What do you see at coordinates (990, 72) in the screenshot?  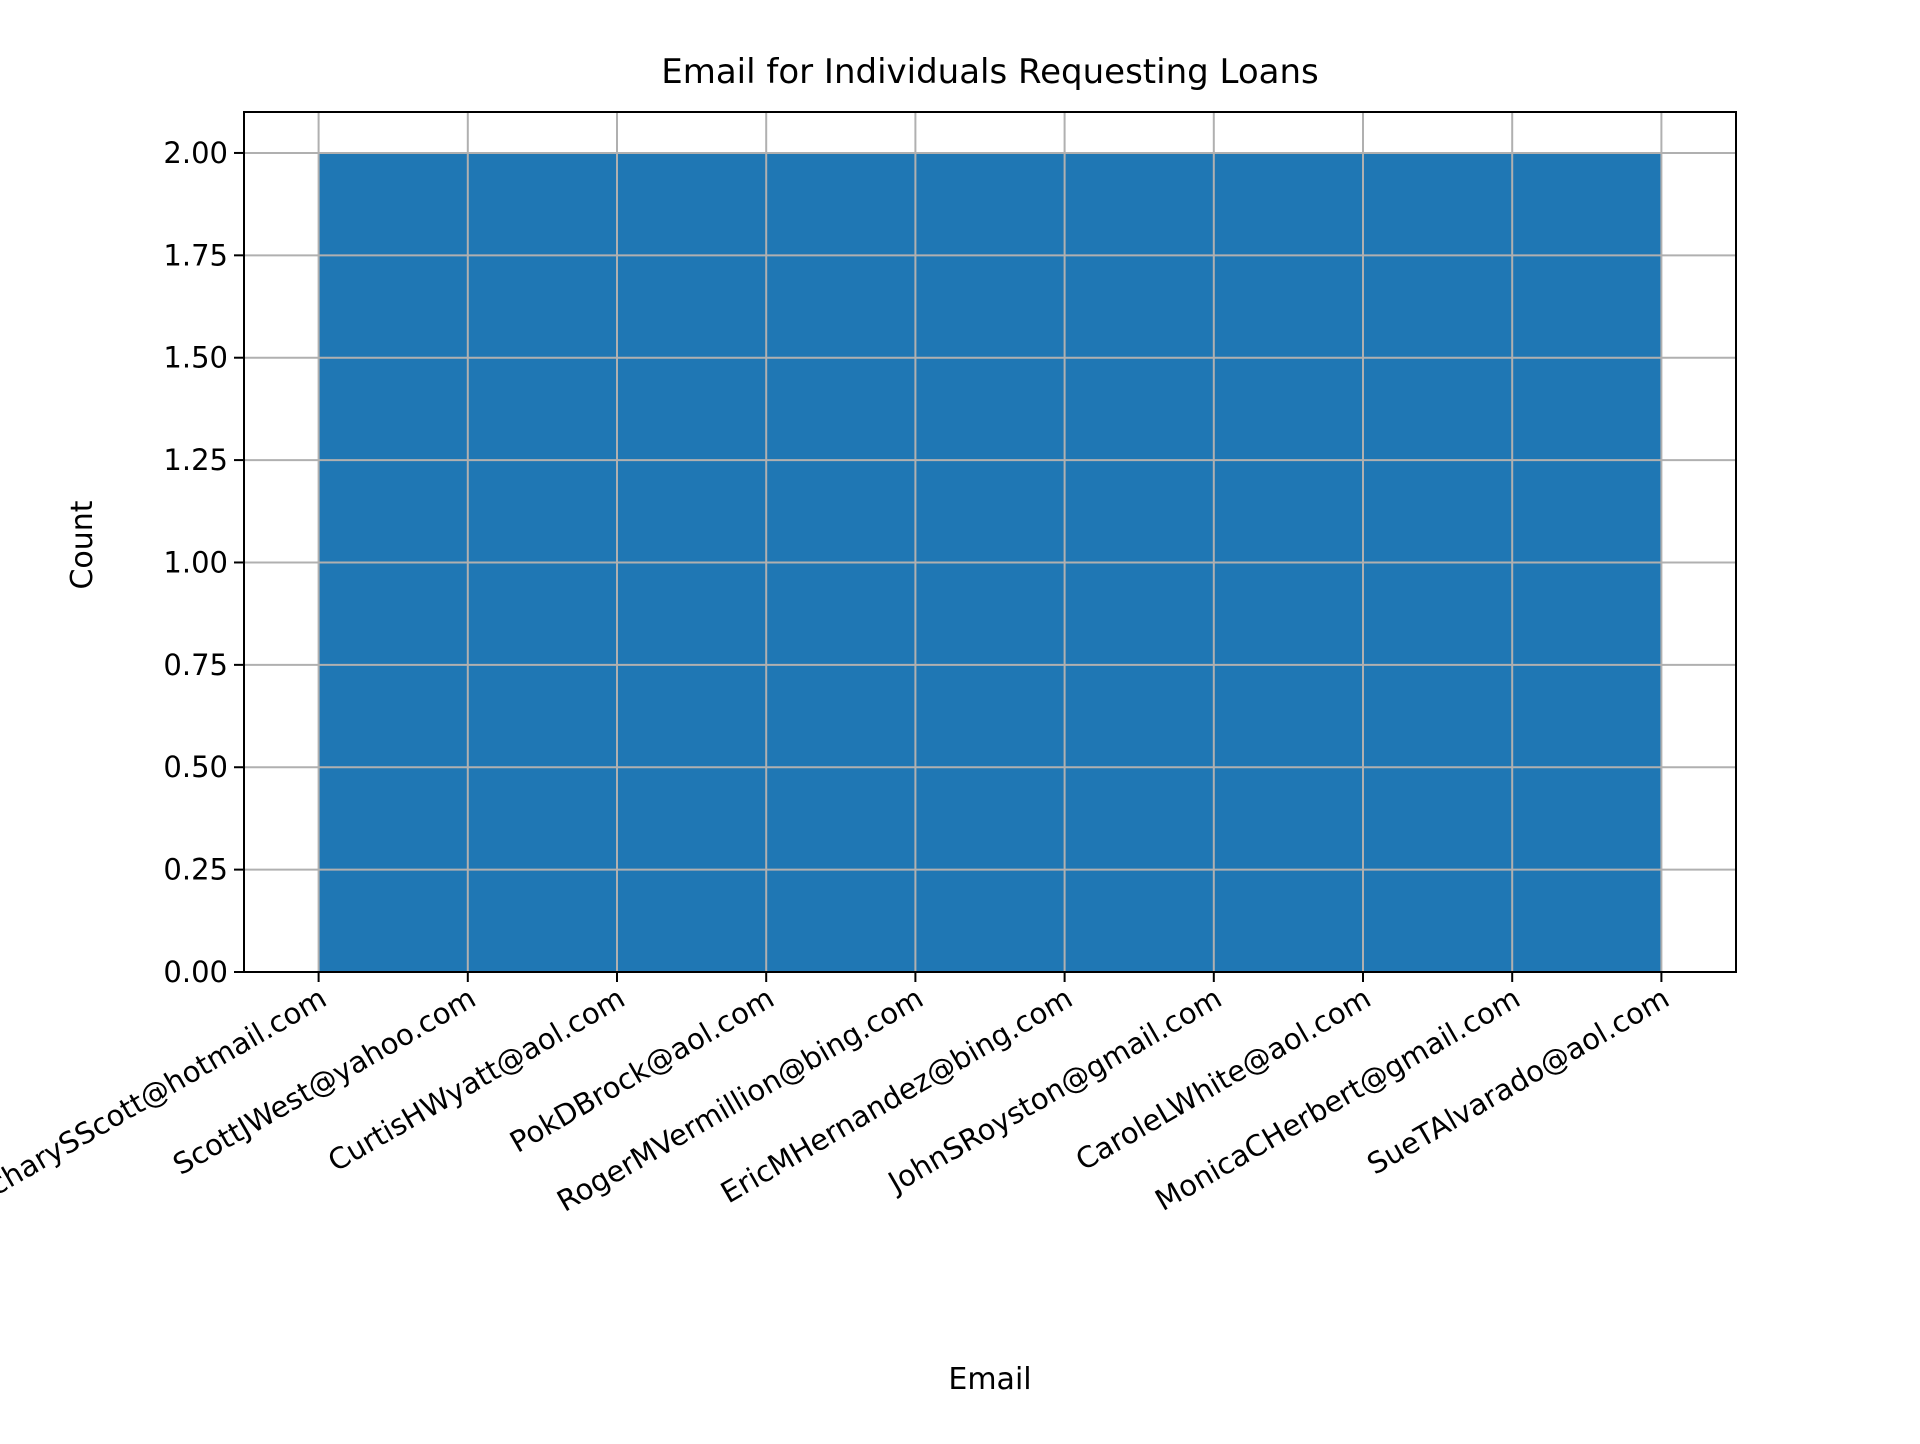 I see `chart-title: Email for Individuals Requesting Loans` at bounding box center [990, 72].